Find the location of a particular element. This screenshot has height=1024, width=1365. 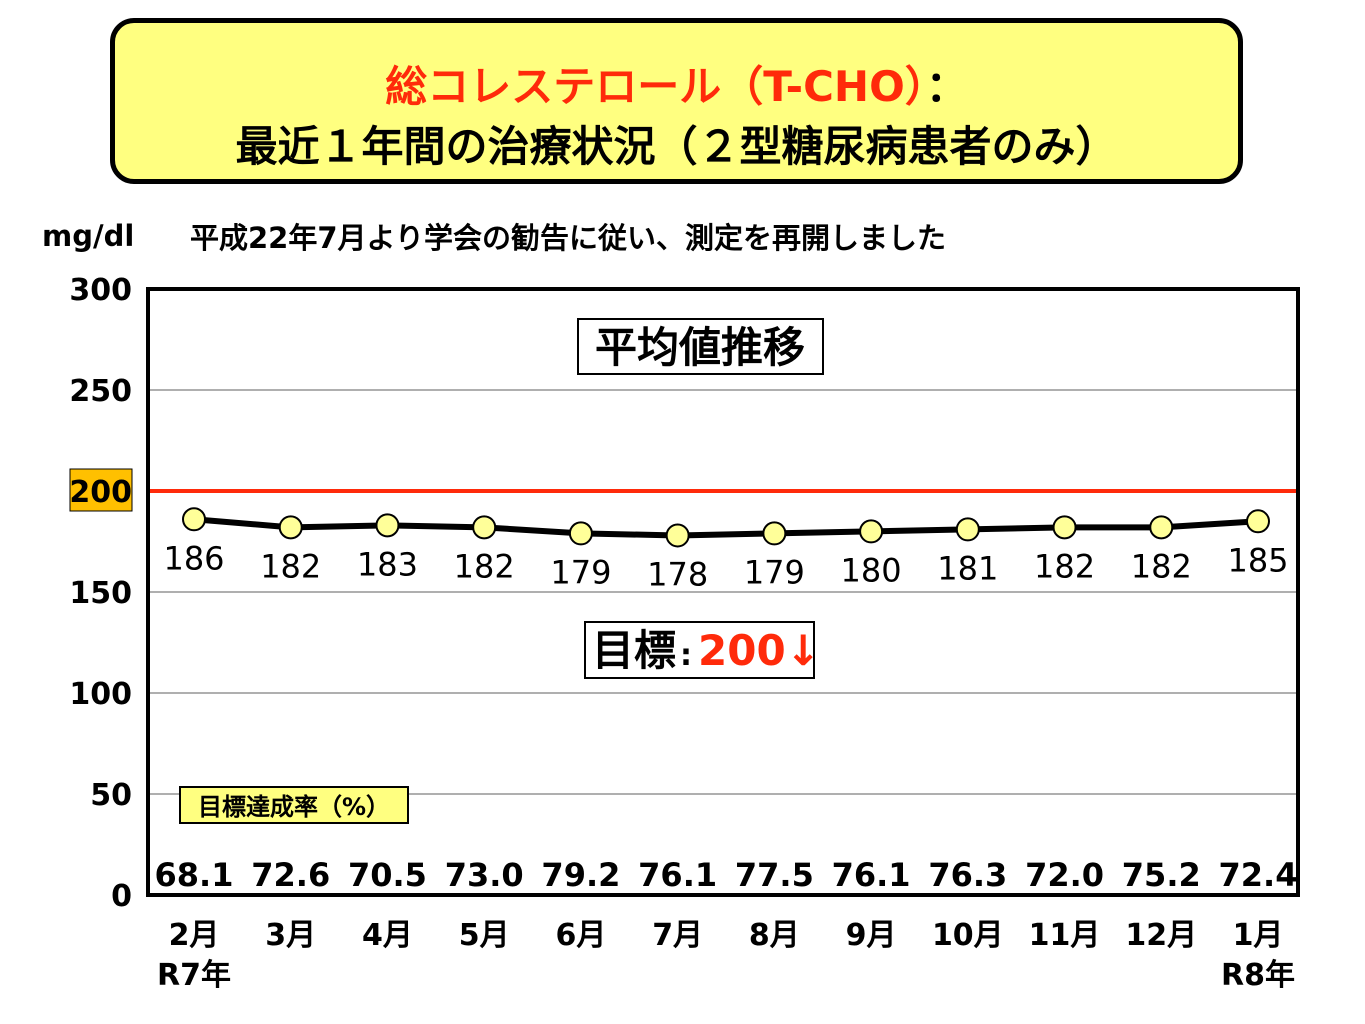

x-year-label-first: R7年 is located at coordinates (194, 975).